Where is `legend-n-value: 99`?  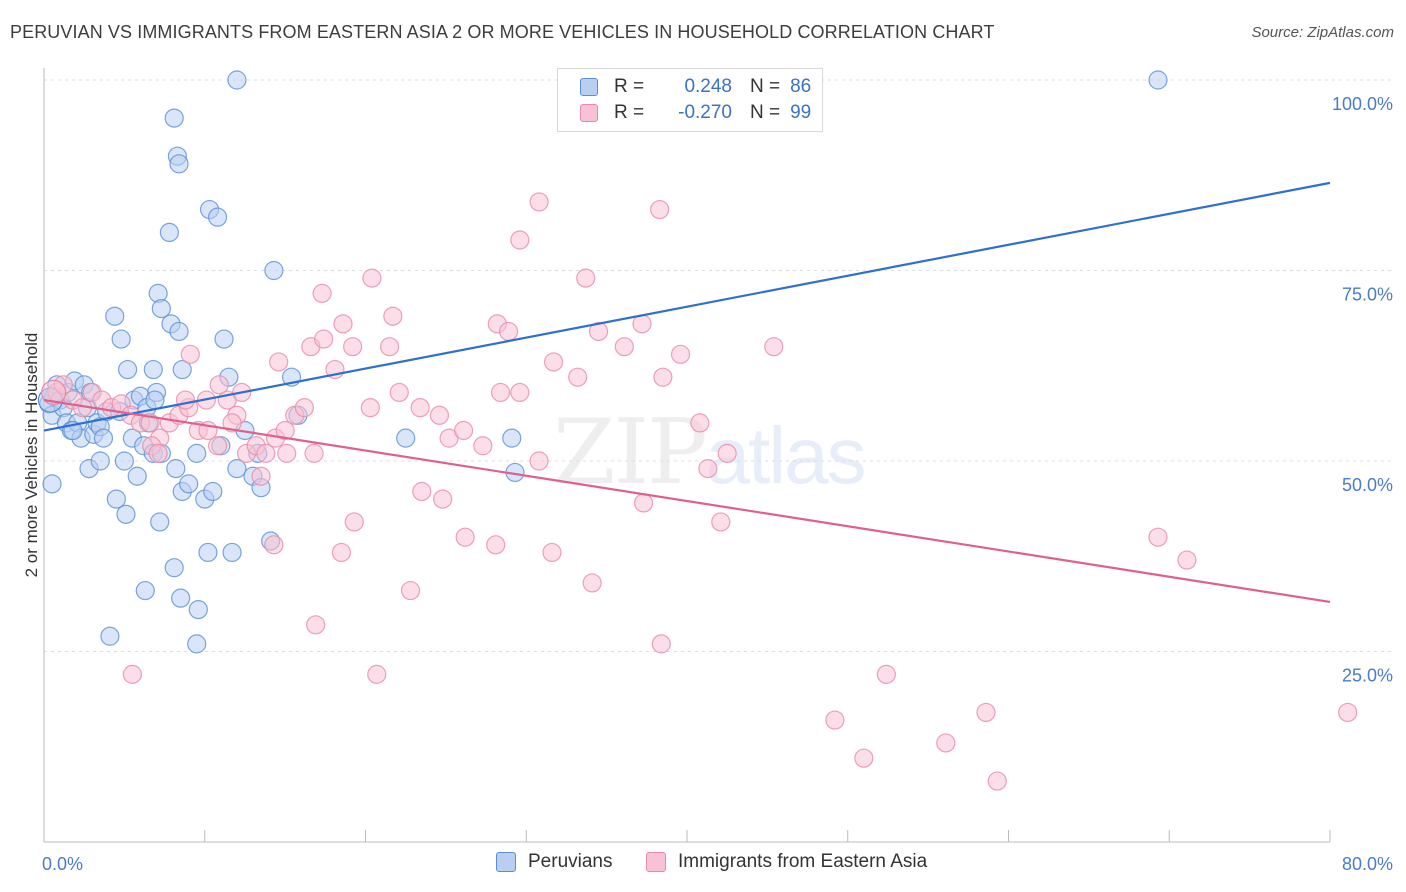
legend-n-value: 99 is located at coordinates (801, 112).